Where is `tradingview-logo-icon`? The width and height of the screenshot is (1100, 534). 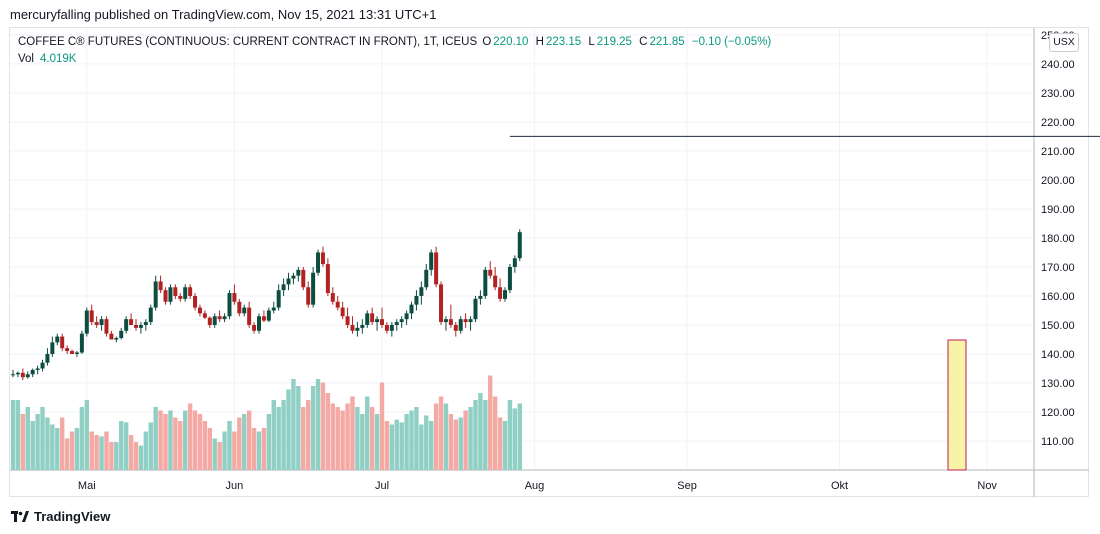 tradingview-logo-icon is located at coordinates (20, 516).